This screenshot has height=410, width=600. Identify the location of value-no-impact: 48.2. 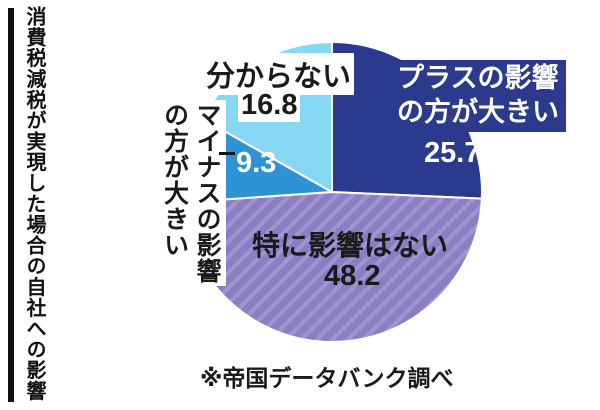
(352, 276).